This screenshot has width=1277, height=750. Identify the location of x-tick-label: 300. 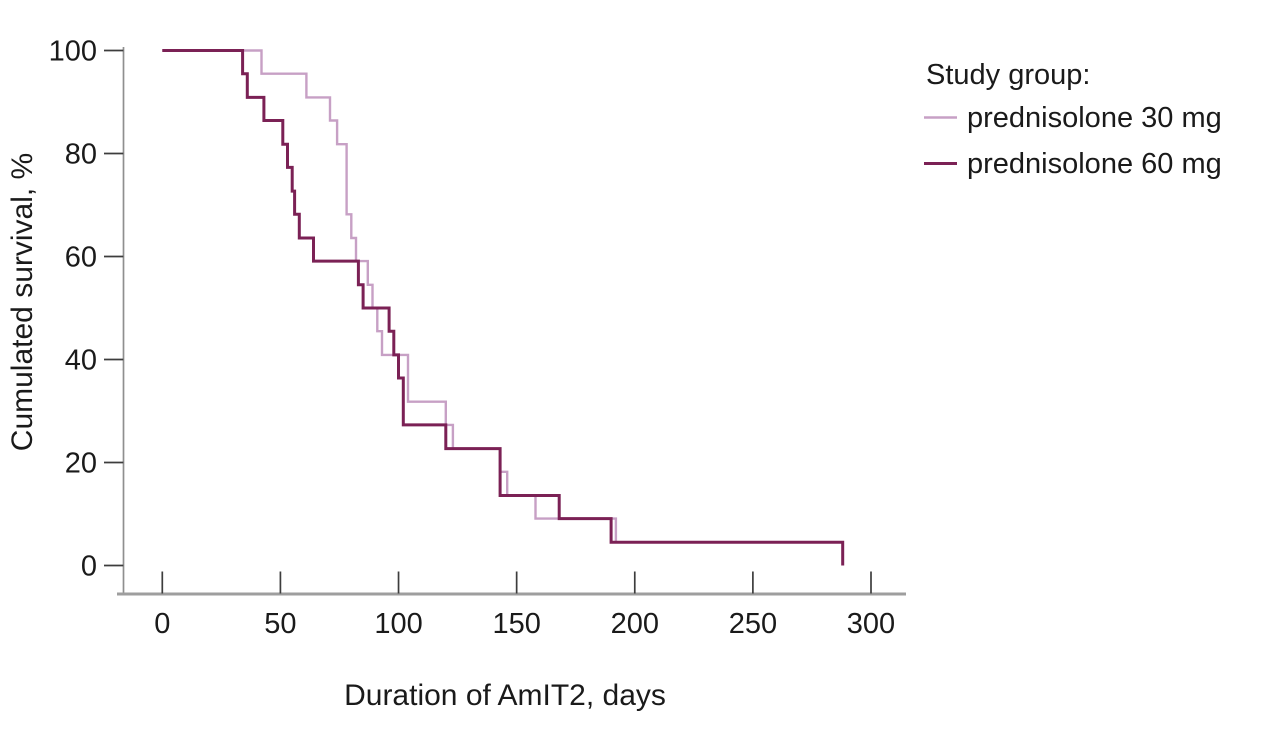
(871, 624).